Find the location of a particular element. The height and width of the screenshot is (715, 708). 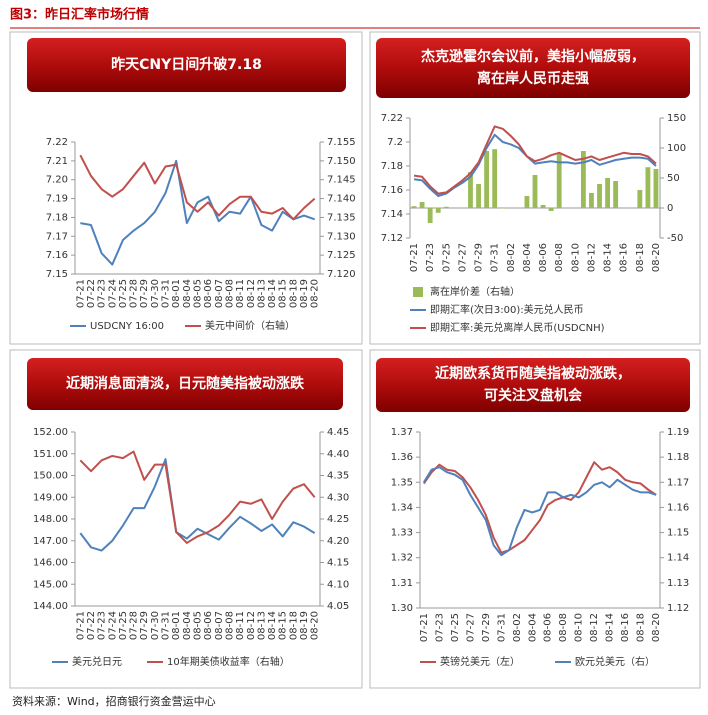

panel-title: 近期欧系货币随美指被动涨跌， is located at coordinates (533, 373).